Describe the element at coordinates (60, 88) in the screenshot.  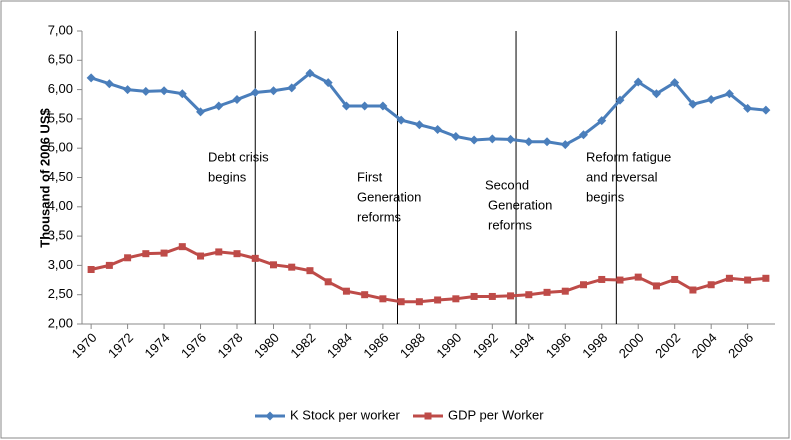
I see `y-tick-label: 6,00` at that location.